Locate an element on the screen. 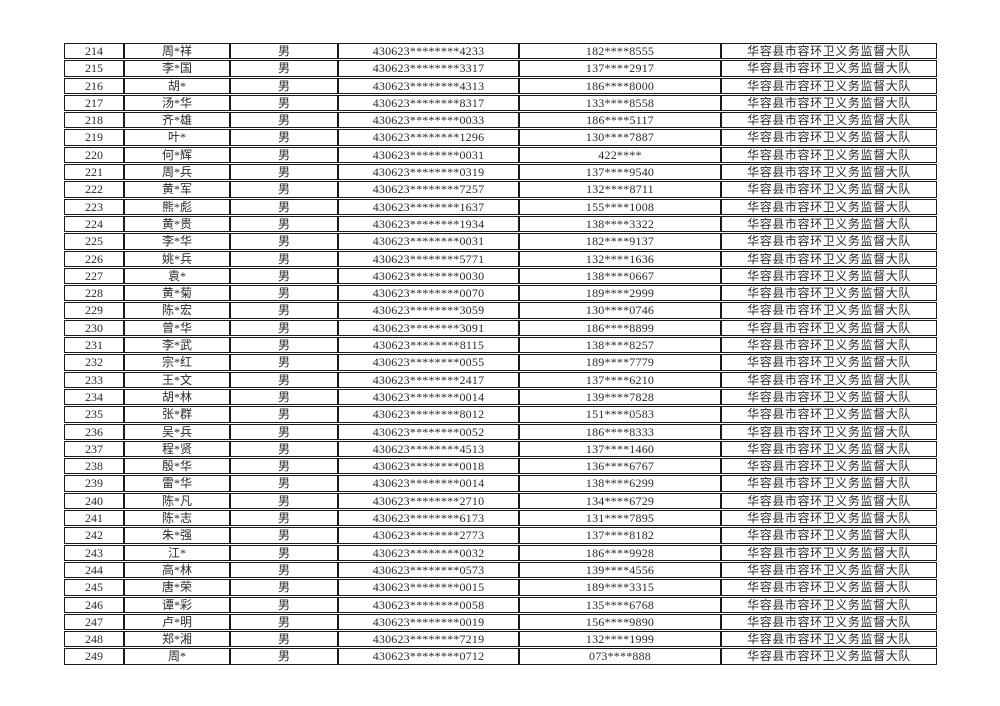 This screenshot has height=706, width=1000. phone-cell: 130****0746 is located at coordinates (620, 310).